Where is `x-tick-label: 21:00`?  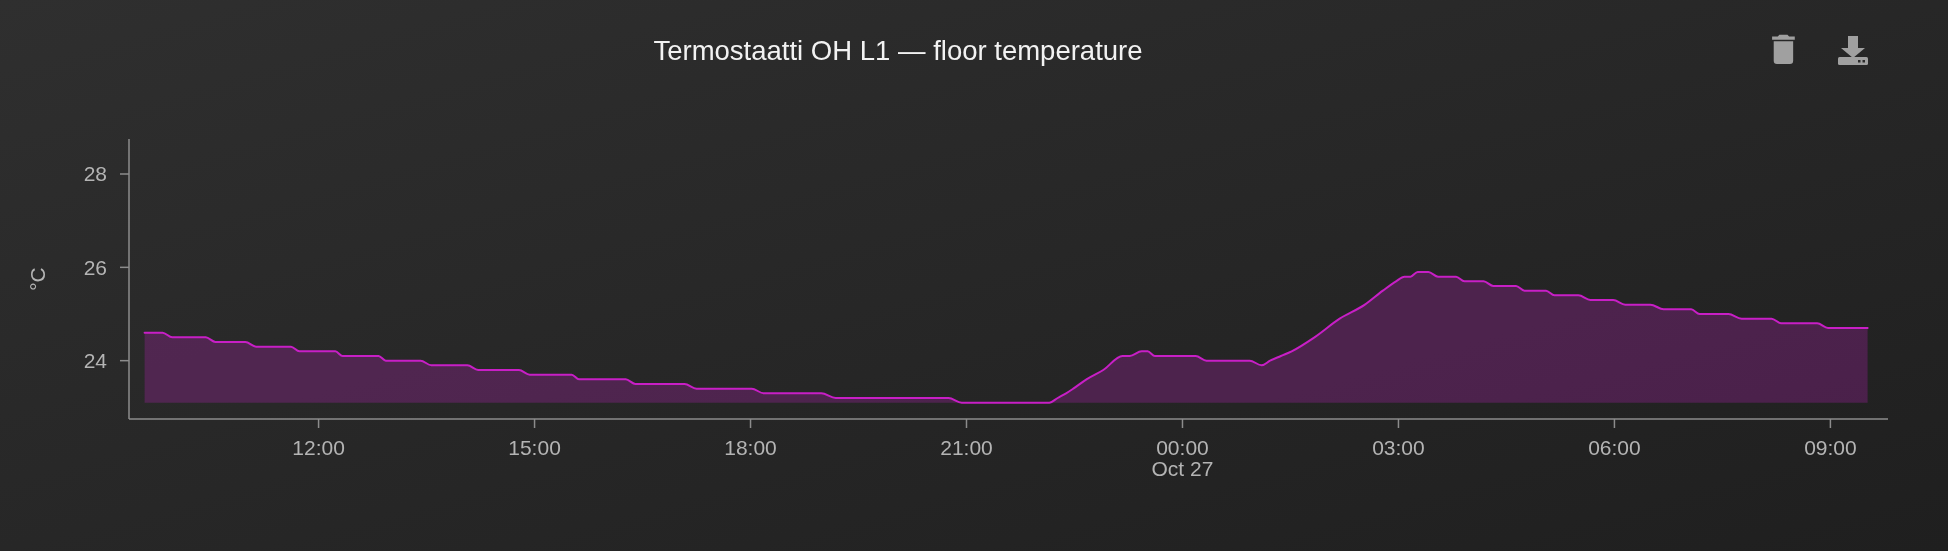
x-tick-label: 21:00 is located at coordinates (966, 447).